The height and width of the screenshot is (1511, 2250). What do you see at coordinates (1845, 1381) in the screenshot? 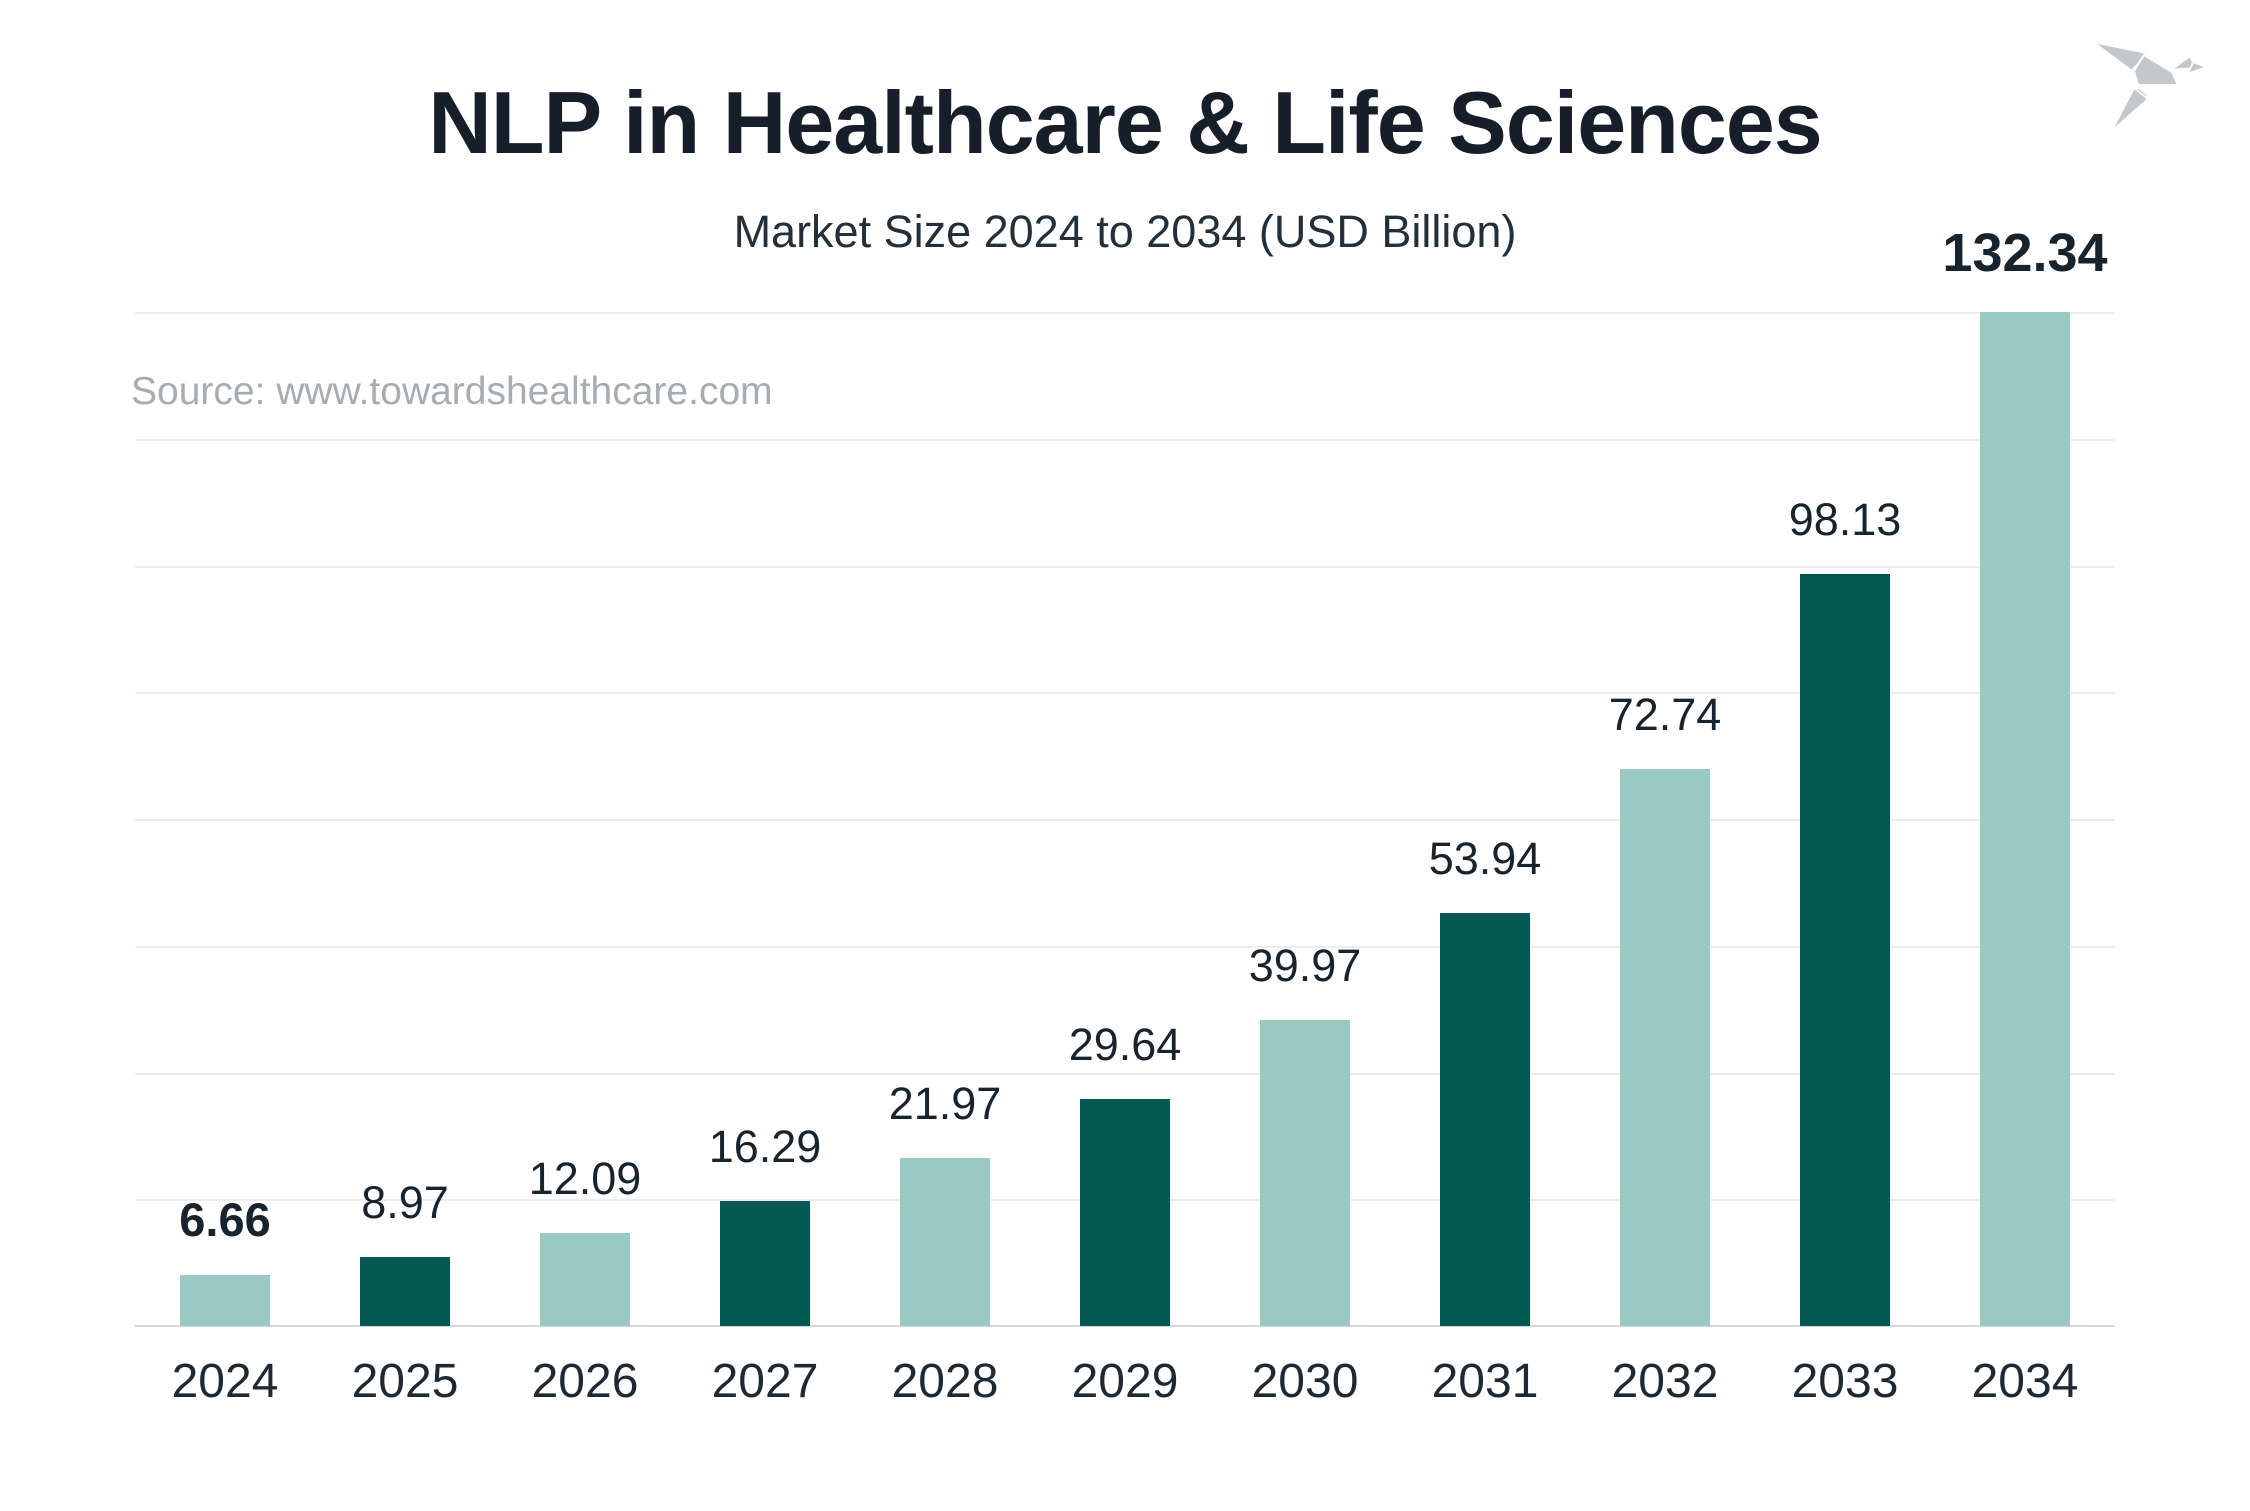
I see `x-axis-label: 2033` at bounding box center [1845, 1381].